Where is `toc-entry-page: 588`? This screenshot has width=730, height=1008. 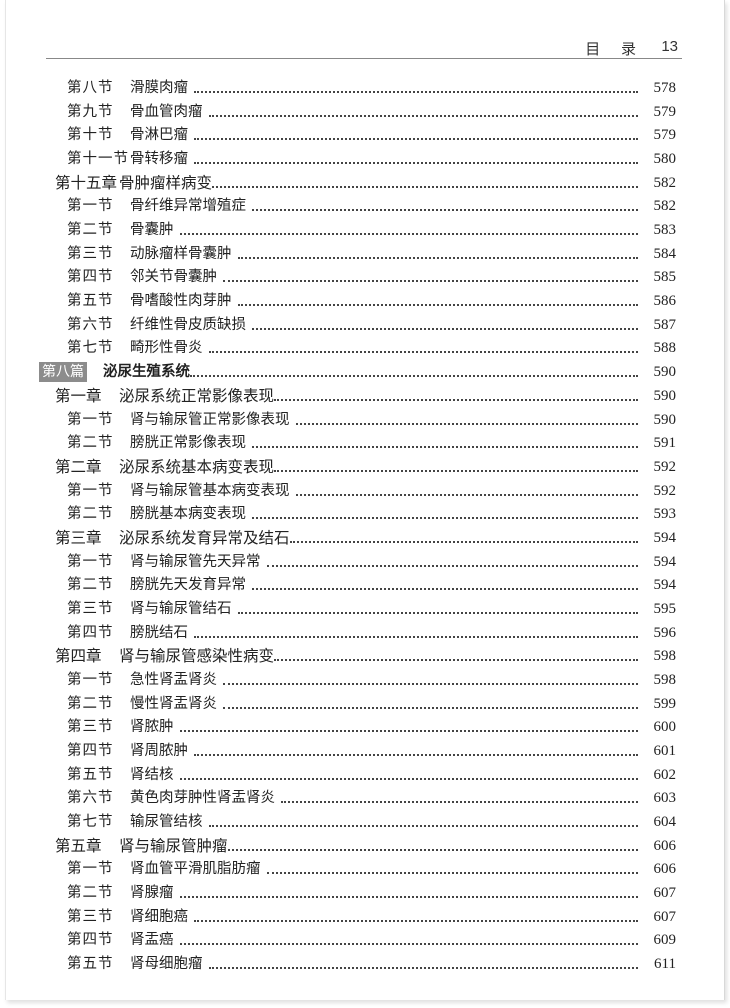
toc-entry-page: 588 is located at coordinates (665, 348).